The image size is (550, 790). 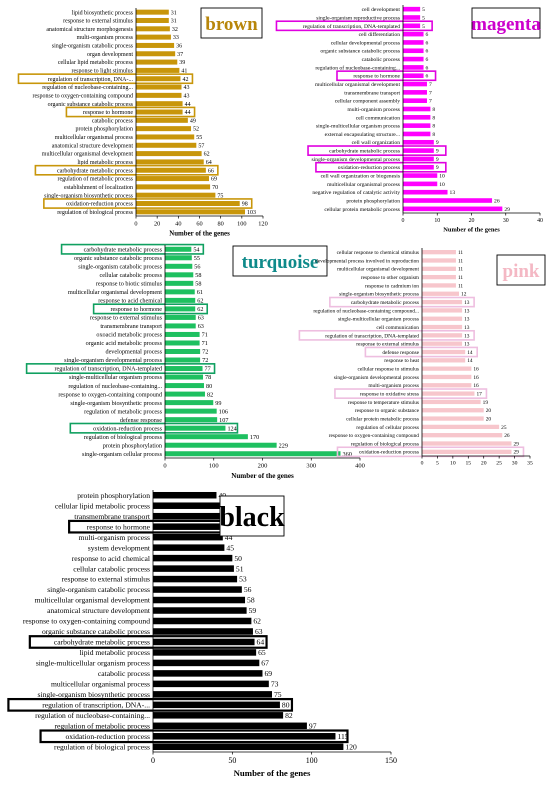 What do you see at coordinates (197, 258) in the screenshot?
I see `value-label-turquoise: 55` at bounding box center [197, 258].